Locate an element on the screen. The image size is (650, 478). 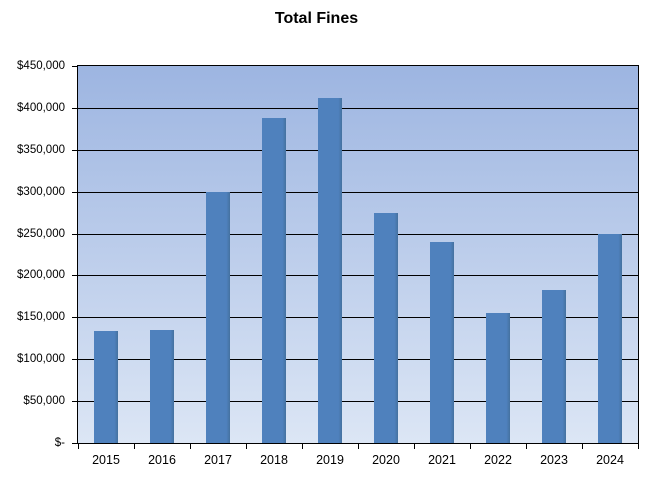
bar-2024 is located at coordinates (610, 338).